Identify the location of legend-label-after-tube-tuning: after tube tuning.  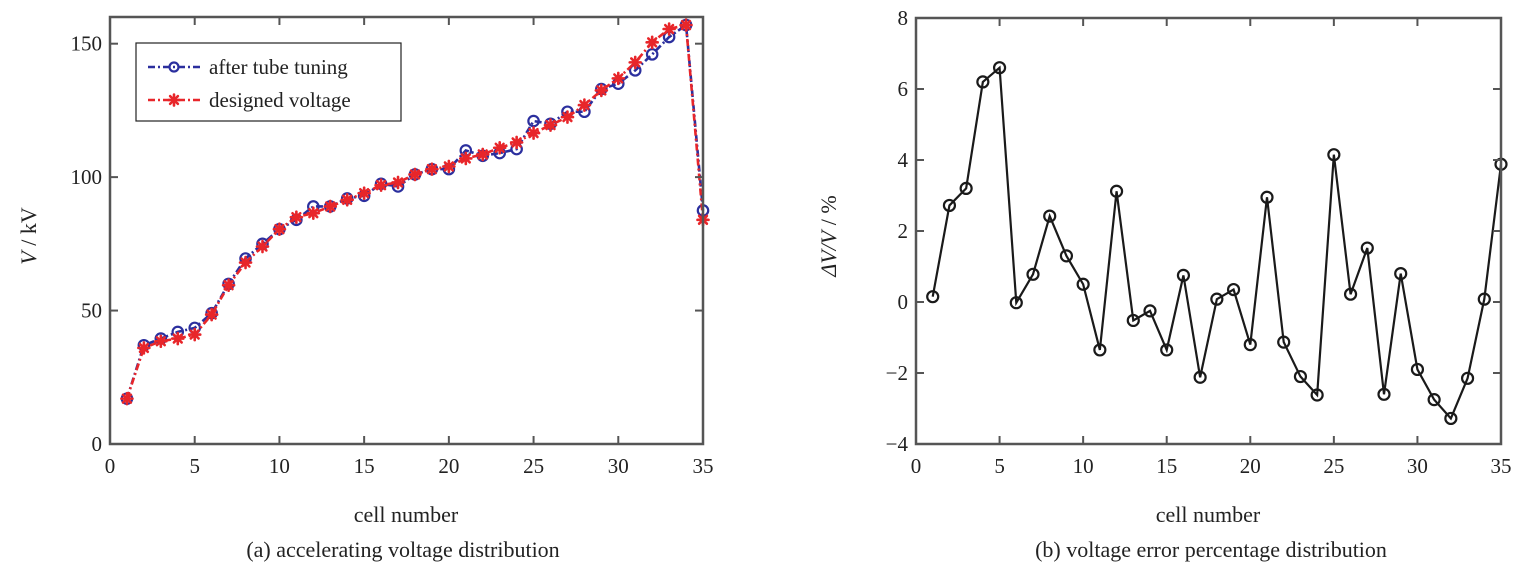
(278, 67).